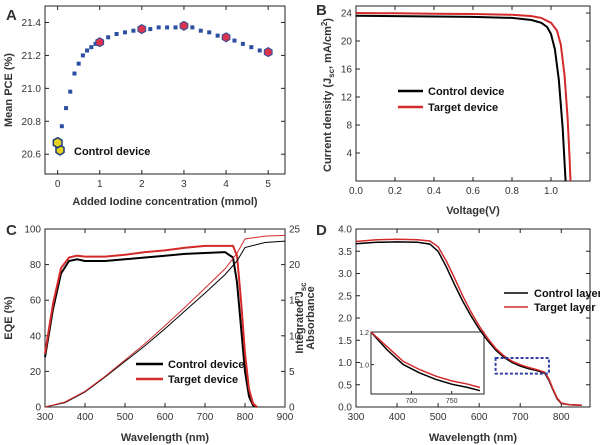  What do you see at coordinates (32, 122) in the screenshot?
I see `panel-a-y-tick-label: 20.8` at bounding box center [32, 122].